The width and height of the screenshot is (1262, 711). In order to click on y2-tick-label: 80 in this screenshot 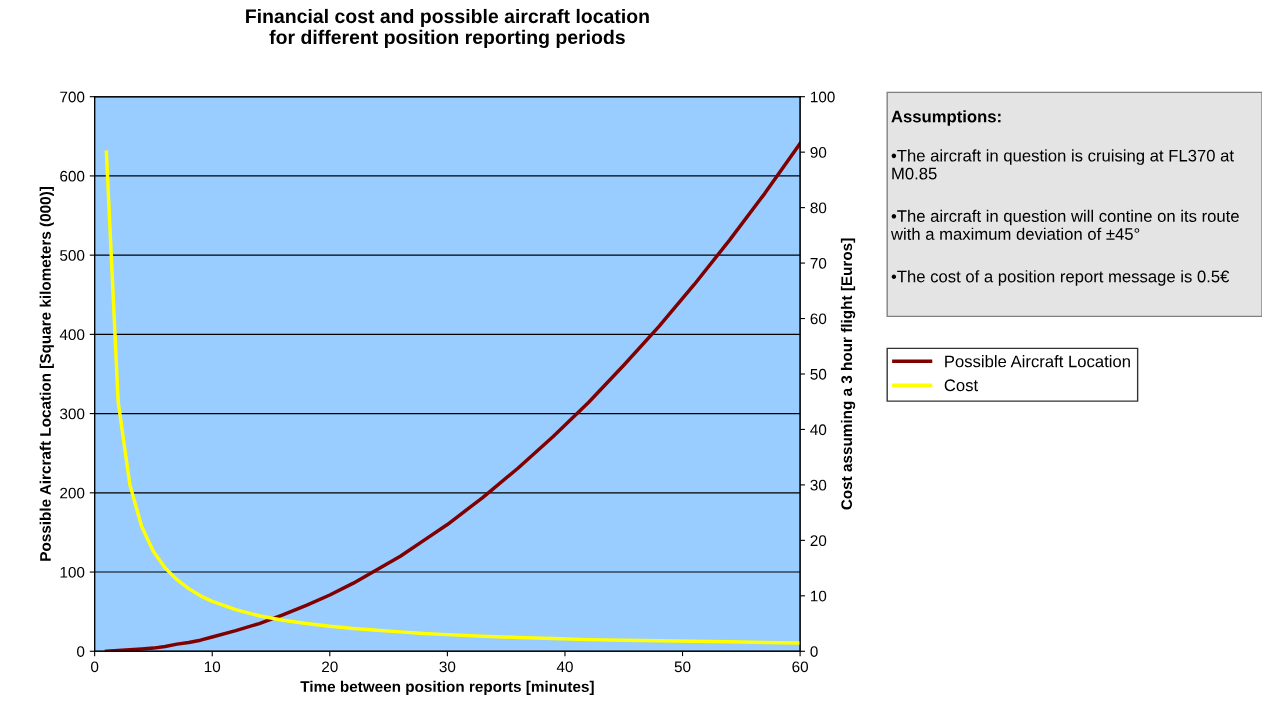, I will do `click(818, 208)`.